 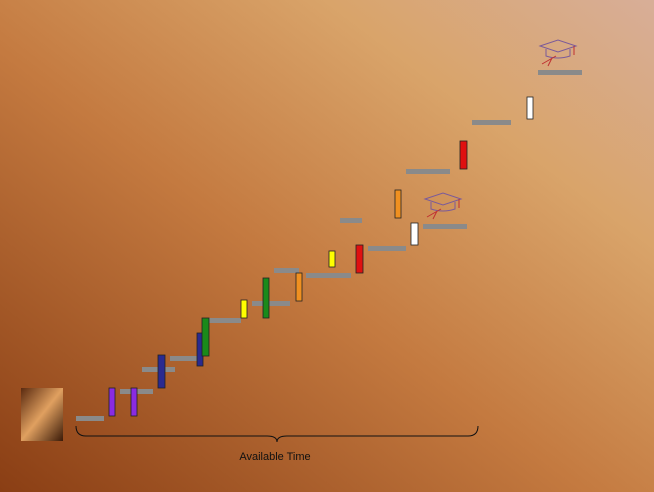 I want to click on child-photo, so click(x=42, y=414).